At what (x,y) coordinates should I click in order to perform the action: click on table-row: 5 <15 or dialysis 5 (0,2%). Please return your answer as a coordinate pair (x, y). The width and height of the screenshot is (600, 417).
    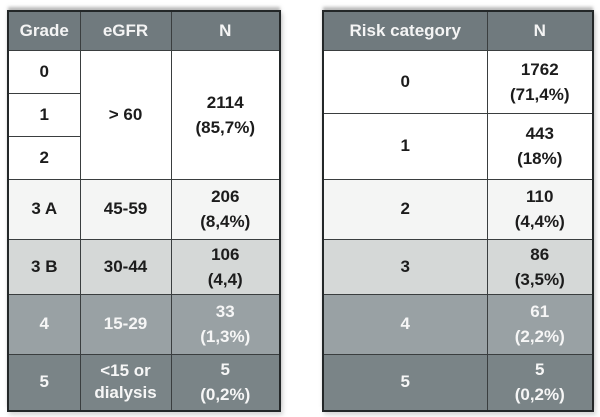
    Looking at the image, I should click on (144, 382).